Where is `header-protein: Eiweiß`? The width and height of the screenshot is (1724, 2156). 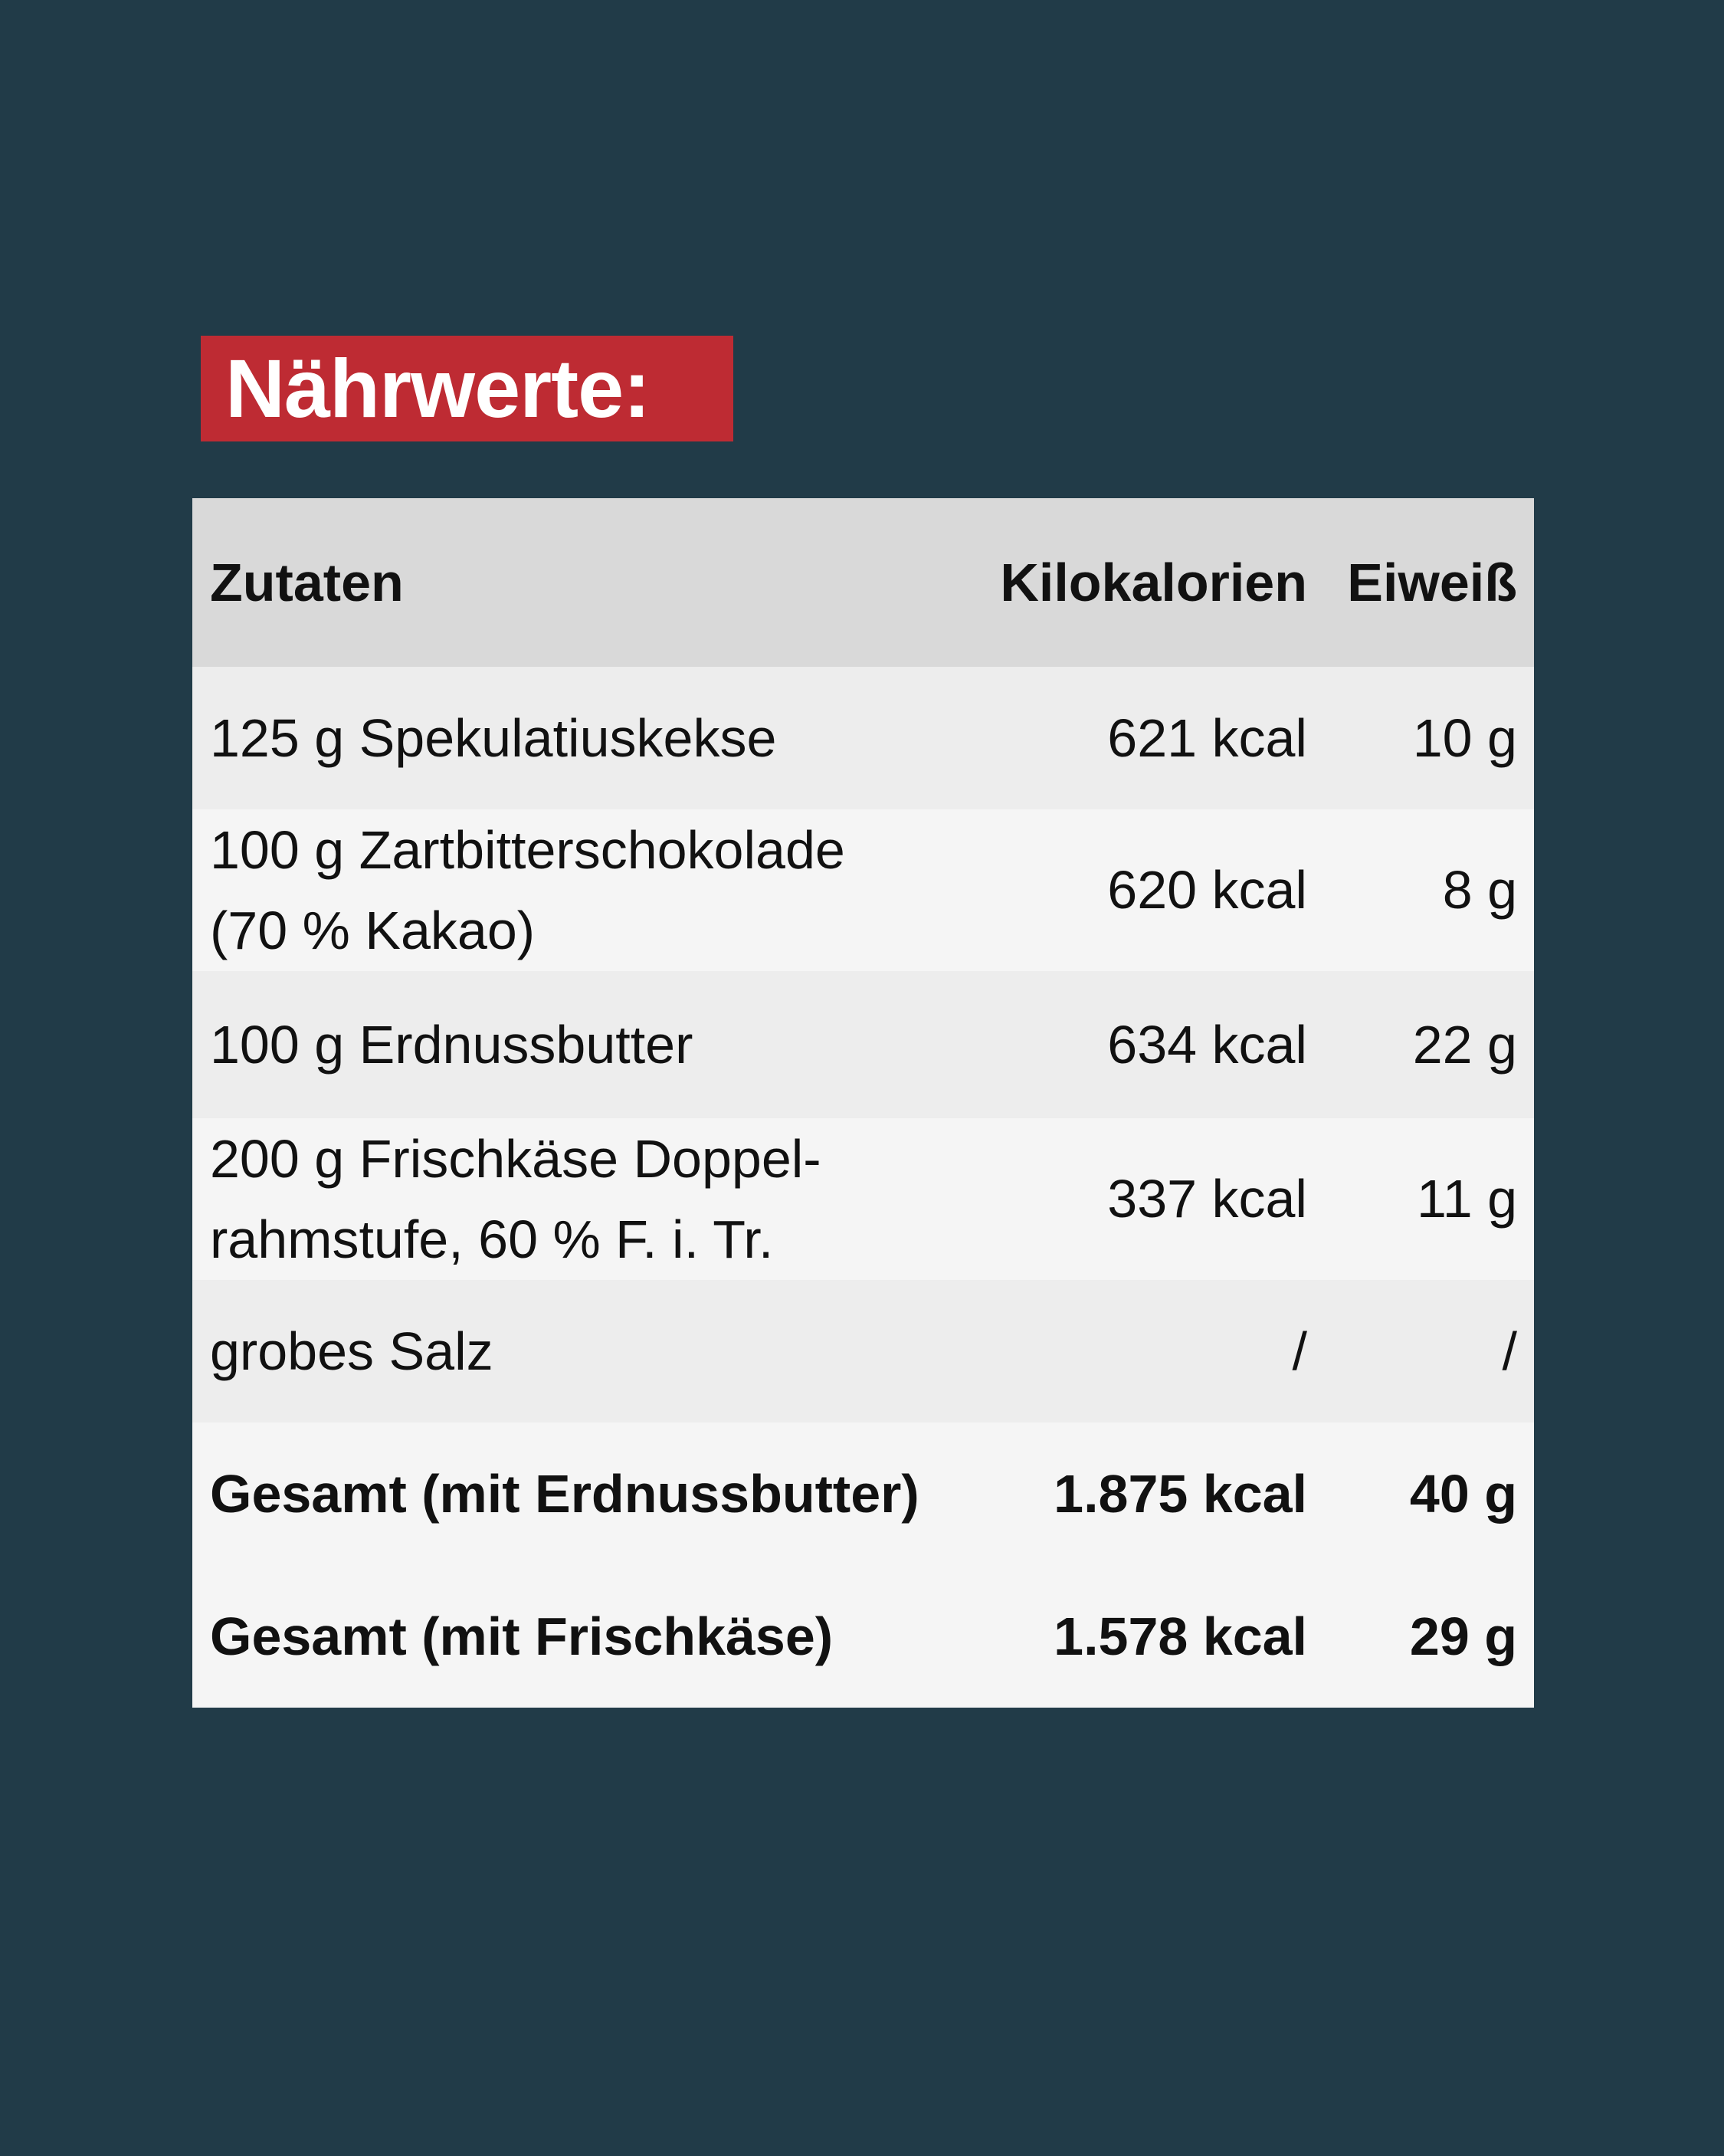 header-protein: Eiweiß is located at coordinates (1432, 582).